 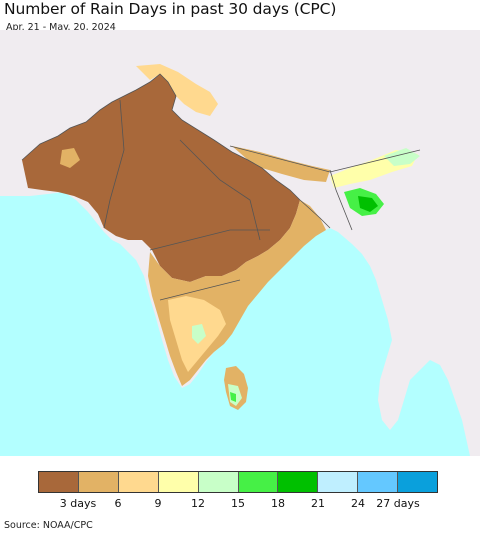 I want to click on legend-tick-label: 24, so click(x=358, y=503).